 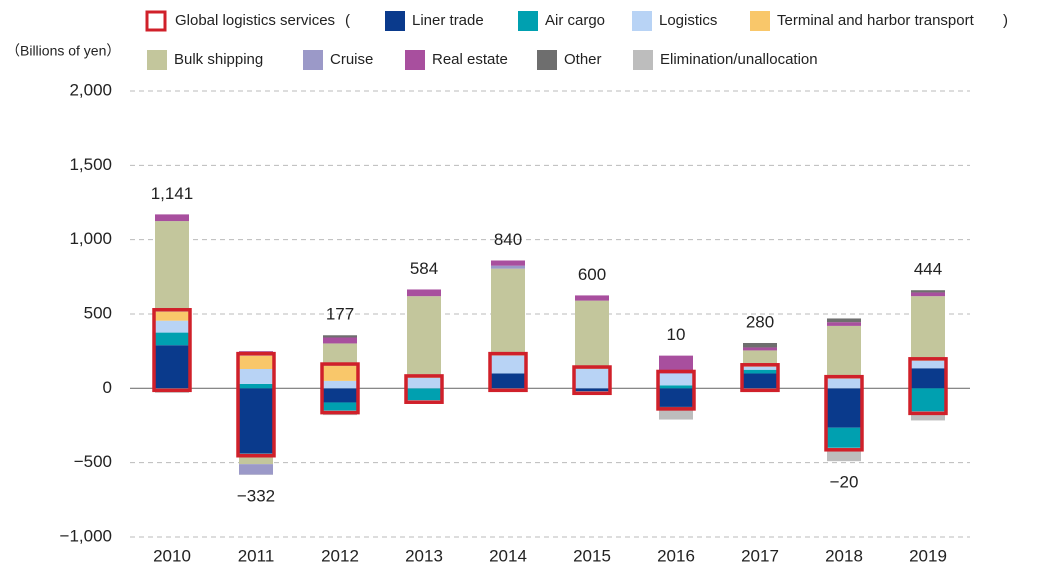 What do you see at coordinates (256, 555) in the screenshot?
I see `x-tick-label: 2011` at bounding box center [256, 555].